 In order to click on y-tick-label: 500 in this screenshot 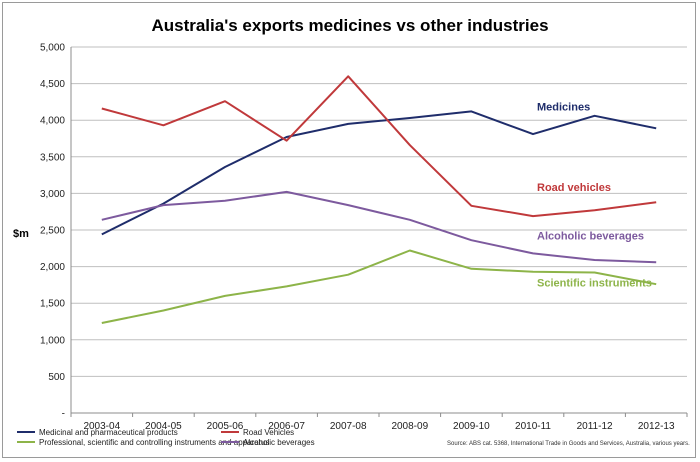, I will do `click(56, 377)`.